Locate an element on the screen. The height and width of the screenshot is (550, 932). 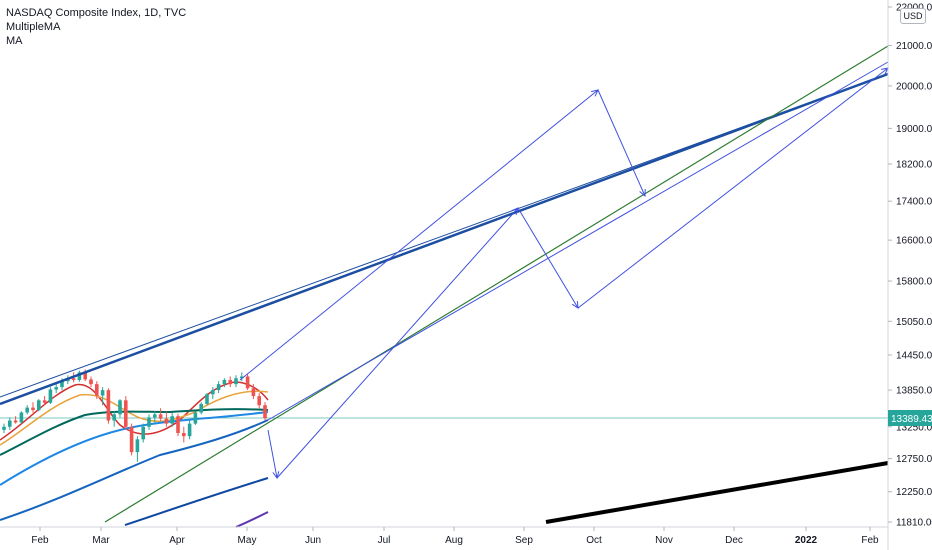
y-tick-label: 11810.00 is located at coordinates (914, 523).